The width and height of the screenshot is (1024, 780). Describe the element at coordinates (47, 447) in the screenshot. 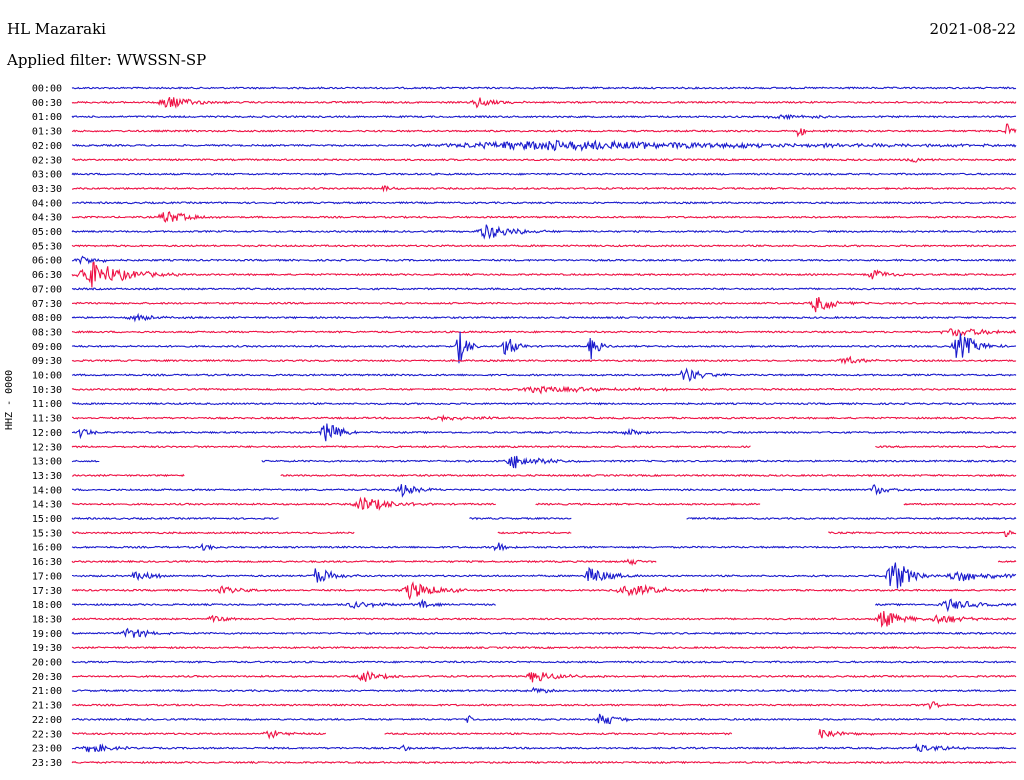

I see `row-time-label: 12:30` at that location.